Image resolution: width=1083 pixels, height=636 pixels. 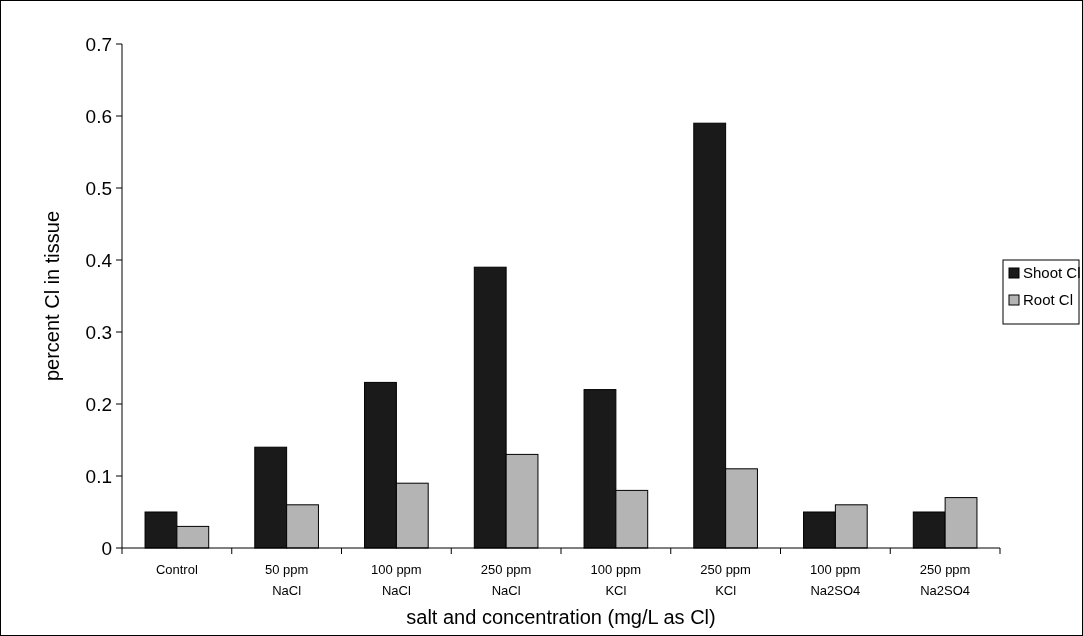 I want to click on y-axis-title: percent Cl in tissue, so click(x=52, y=296).